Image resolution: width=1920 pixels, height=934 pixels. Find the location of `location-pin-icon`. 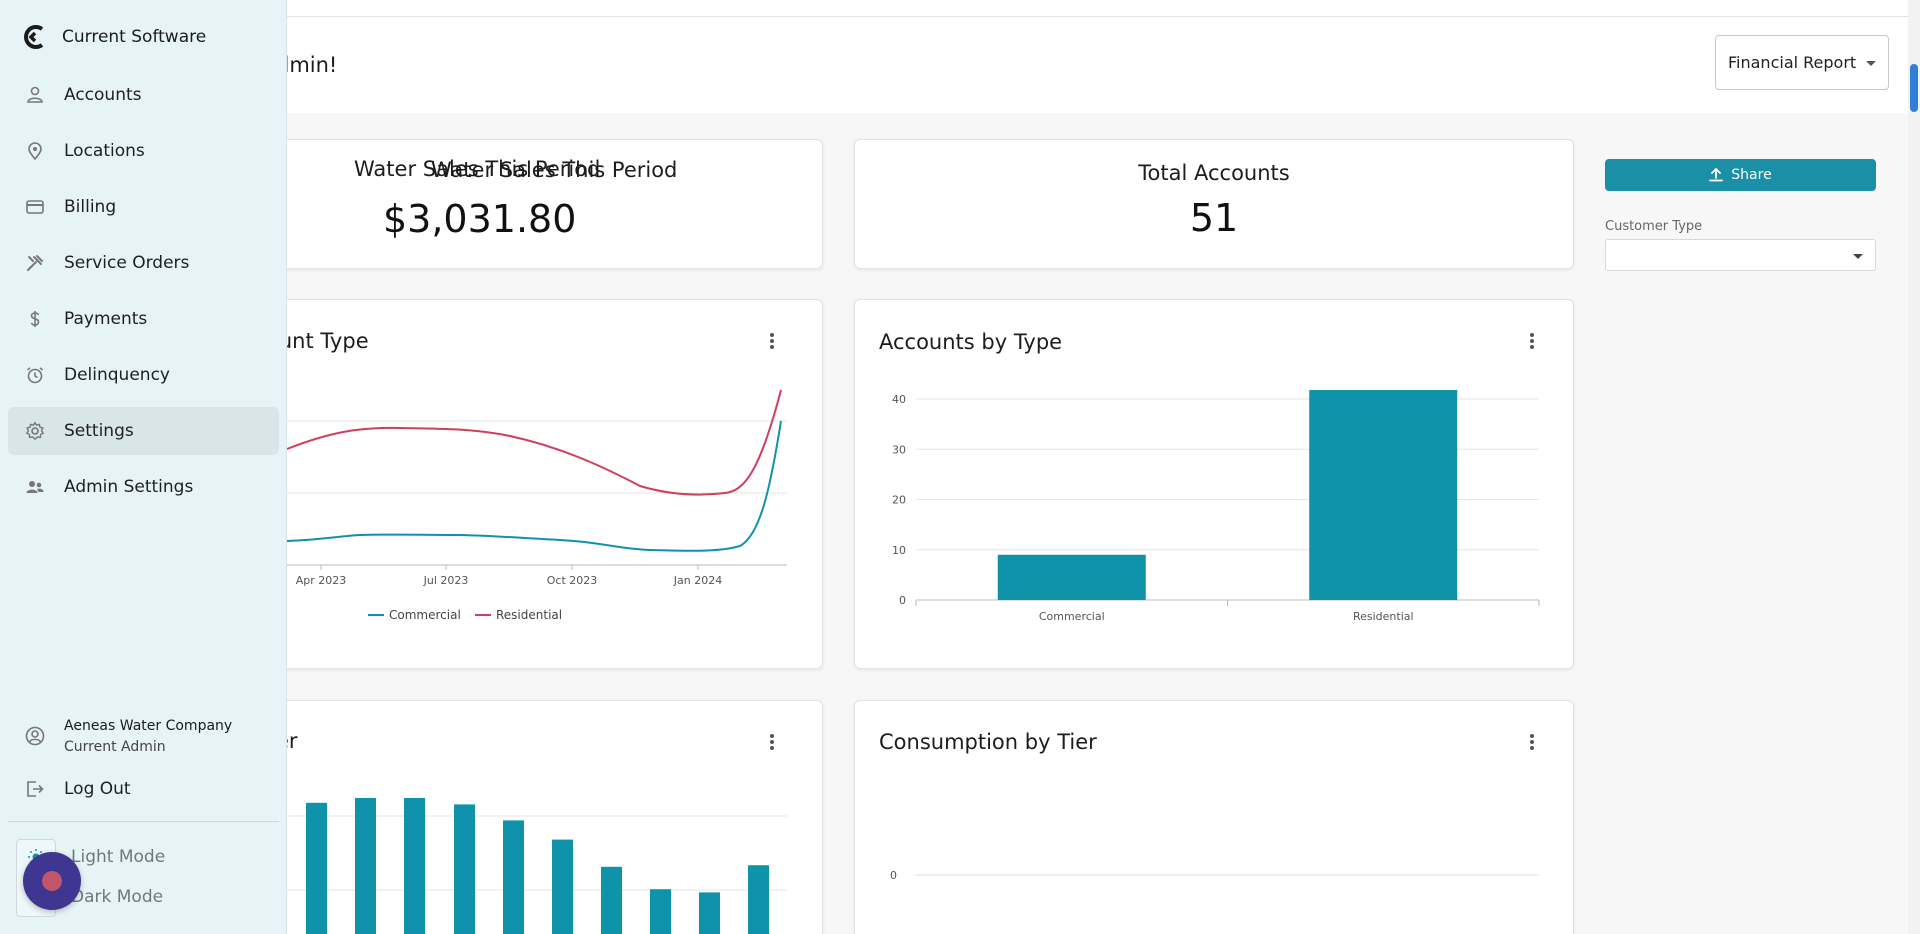

location-pin-icon is located at coordinates (35, 151).